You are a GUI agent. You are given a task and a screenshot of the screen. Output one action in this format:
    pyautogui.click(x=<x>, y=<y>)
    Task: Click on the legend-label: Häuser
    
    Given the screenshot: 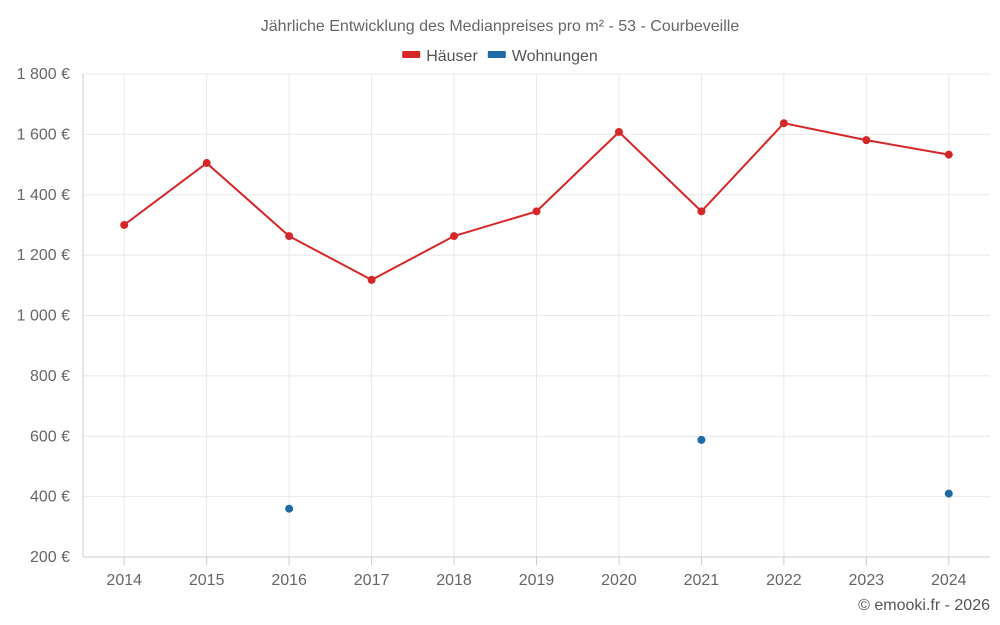 What is the action you would take?
    pyautogui.click(x=452, y=56)
    